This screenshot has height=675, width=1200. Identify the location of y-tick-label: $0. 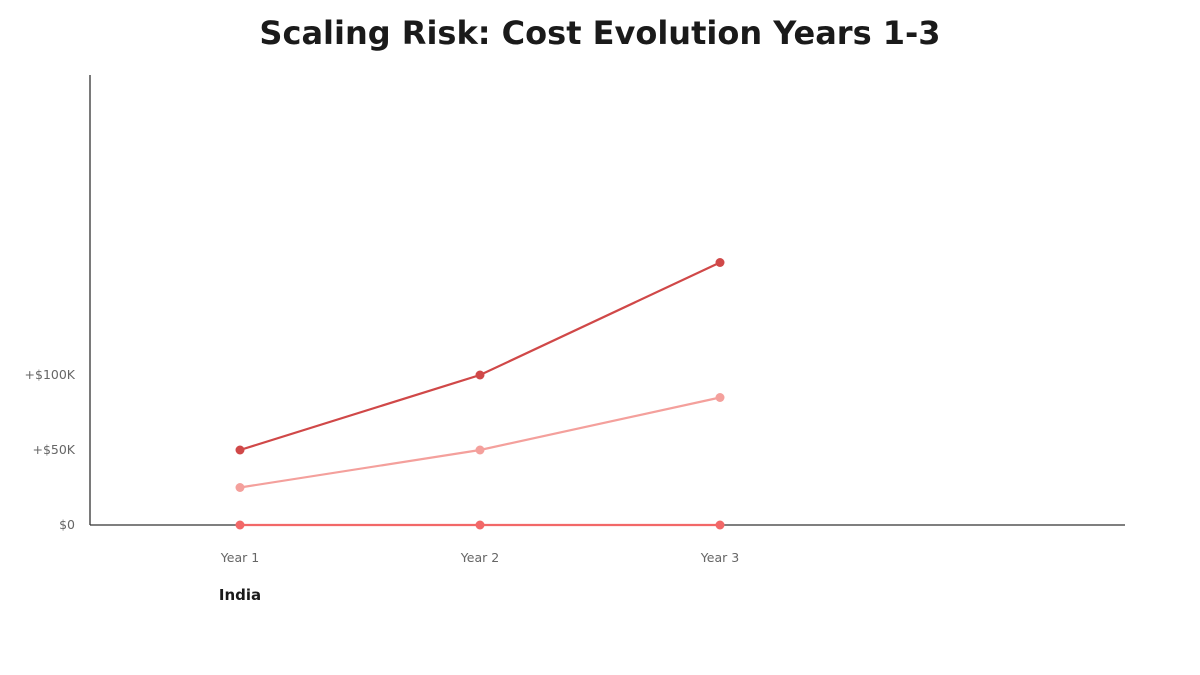
(67, 524).